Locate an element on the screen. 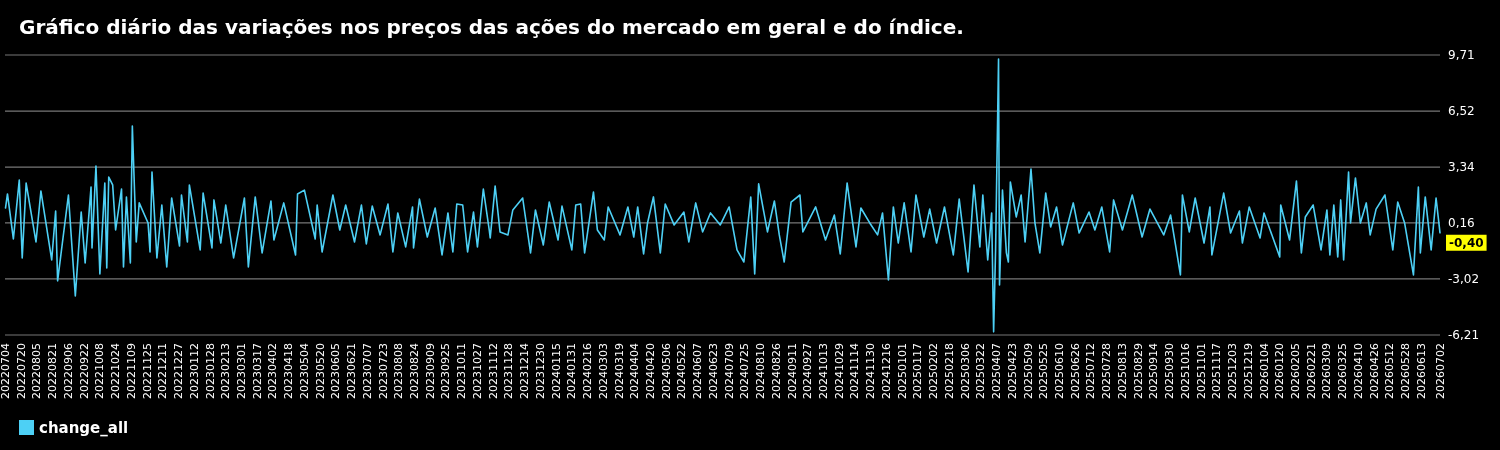  x-tick-label: 20230418 is located at coordinates (289, 371).